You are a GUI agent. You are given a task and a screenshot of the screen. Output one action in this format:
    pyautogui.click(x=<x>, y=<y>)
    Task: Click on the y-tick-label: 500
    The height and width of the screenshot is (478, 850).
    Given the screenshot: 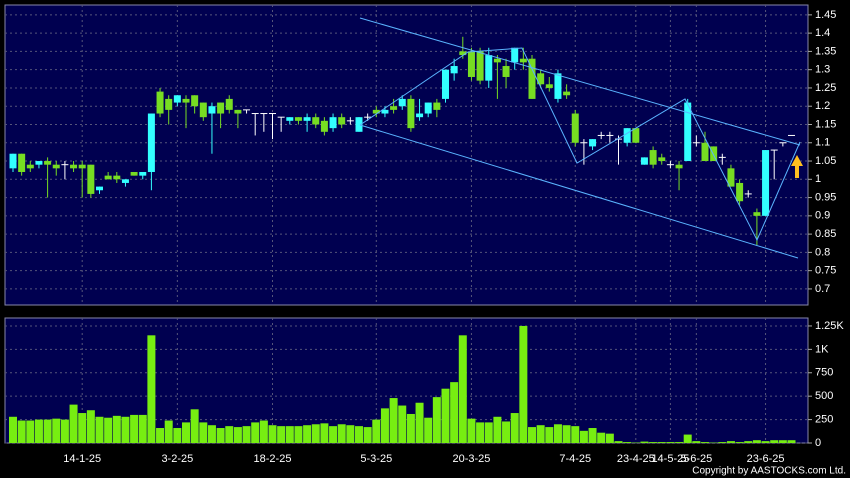 What is the action you would take?
    pyautogui.click(x=824, y=396)
    